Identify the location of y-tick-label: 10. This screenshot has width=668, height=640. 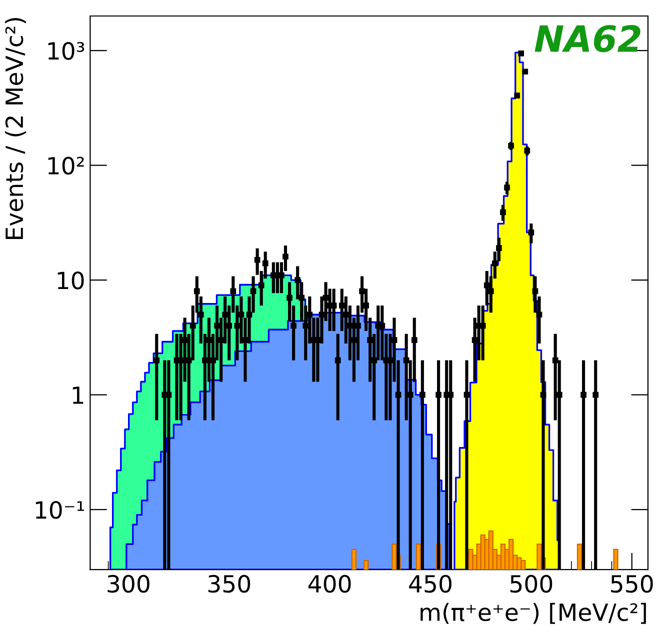
(71, 281).